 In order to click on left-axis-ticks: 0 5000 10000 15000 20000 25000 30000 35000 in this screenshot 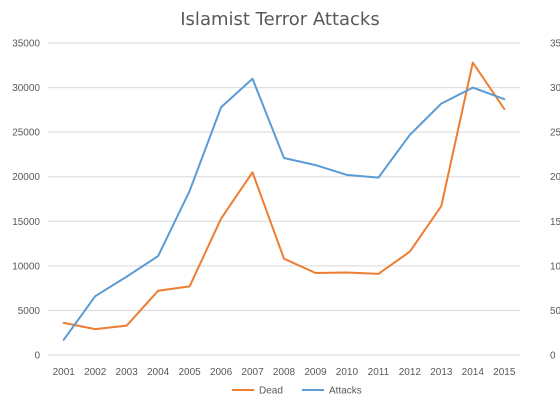, I will do `click(26, 200)`.